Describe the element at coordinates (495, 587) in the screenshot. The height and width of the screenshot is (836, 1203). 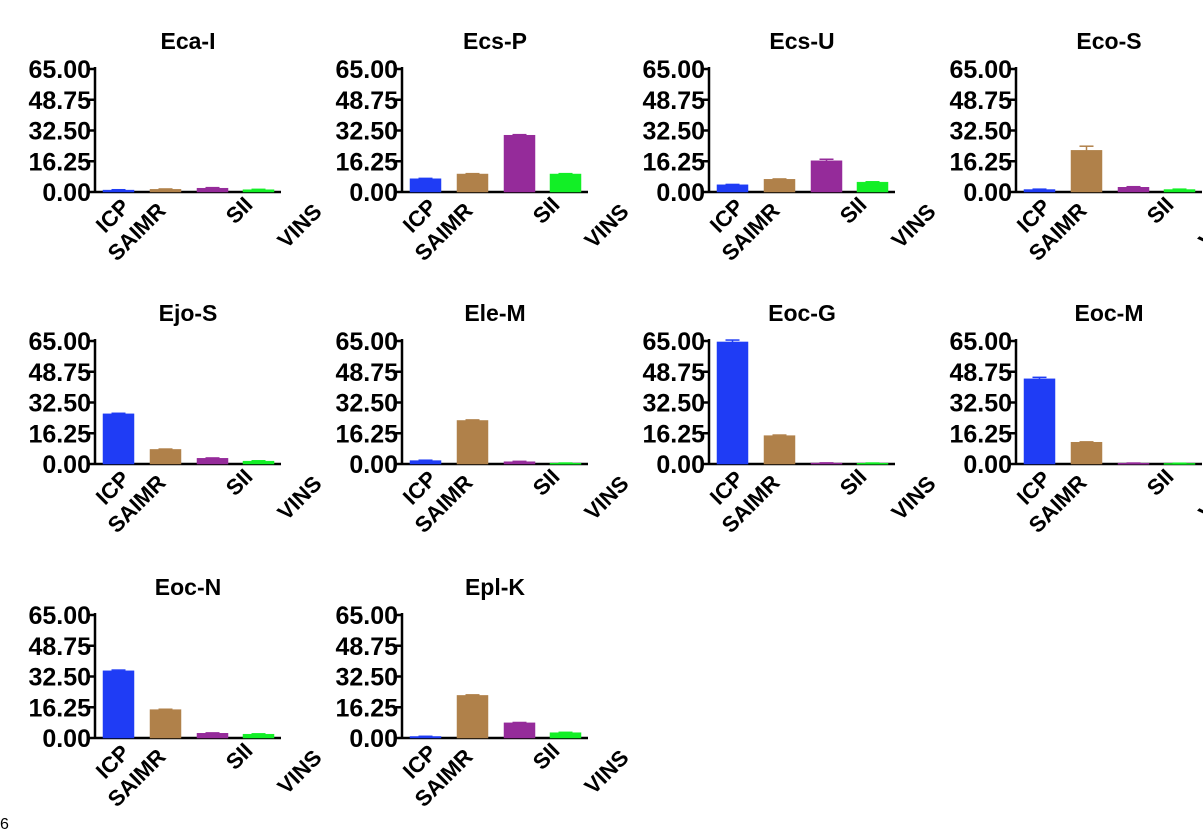
I see `chart-title: Epl-K` at that location.